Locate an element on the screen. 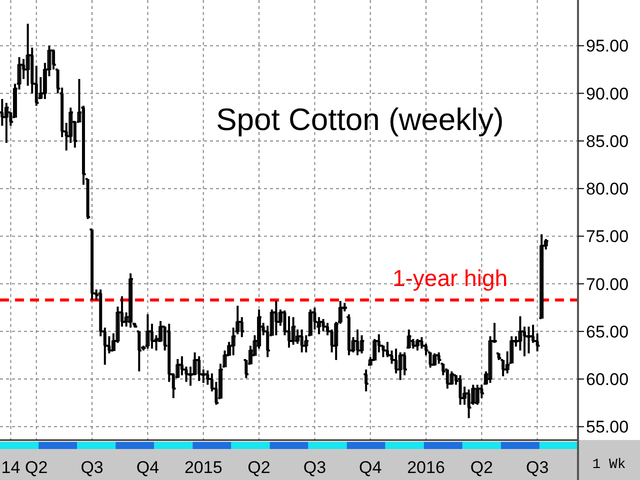  text: 1 Wk is located at coordinates (609, 465).